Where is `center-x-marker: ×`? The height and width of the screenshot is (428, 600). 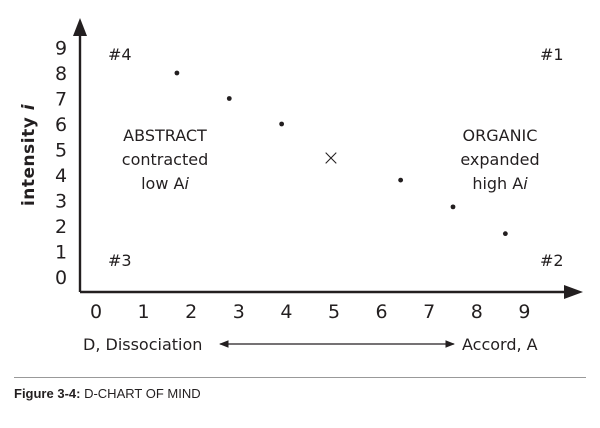
center-x-marker: × is located at coordinates (331, 158).